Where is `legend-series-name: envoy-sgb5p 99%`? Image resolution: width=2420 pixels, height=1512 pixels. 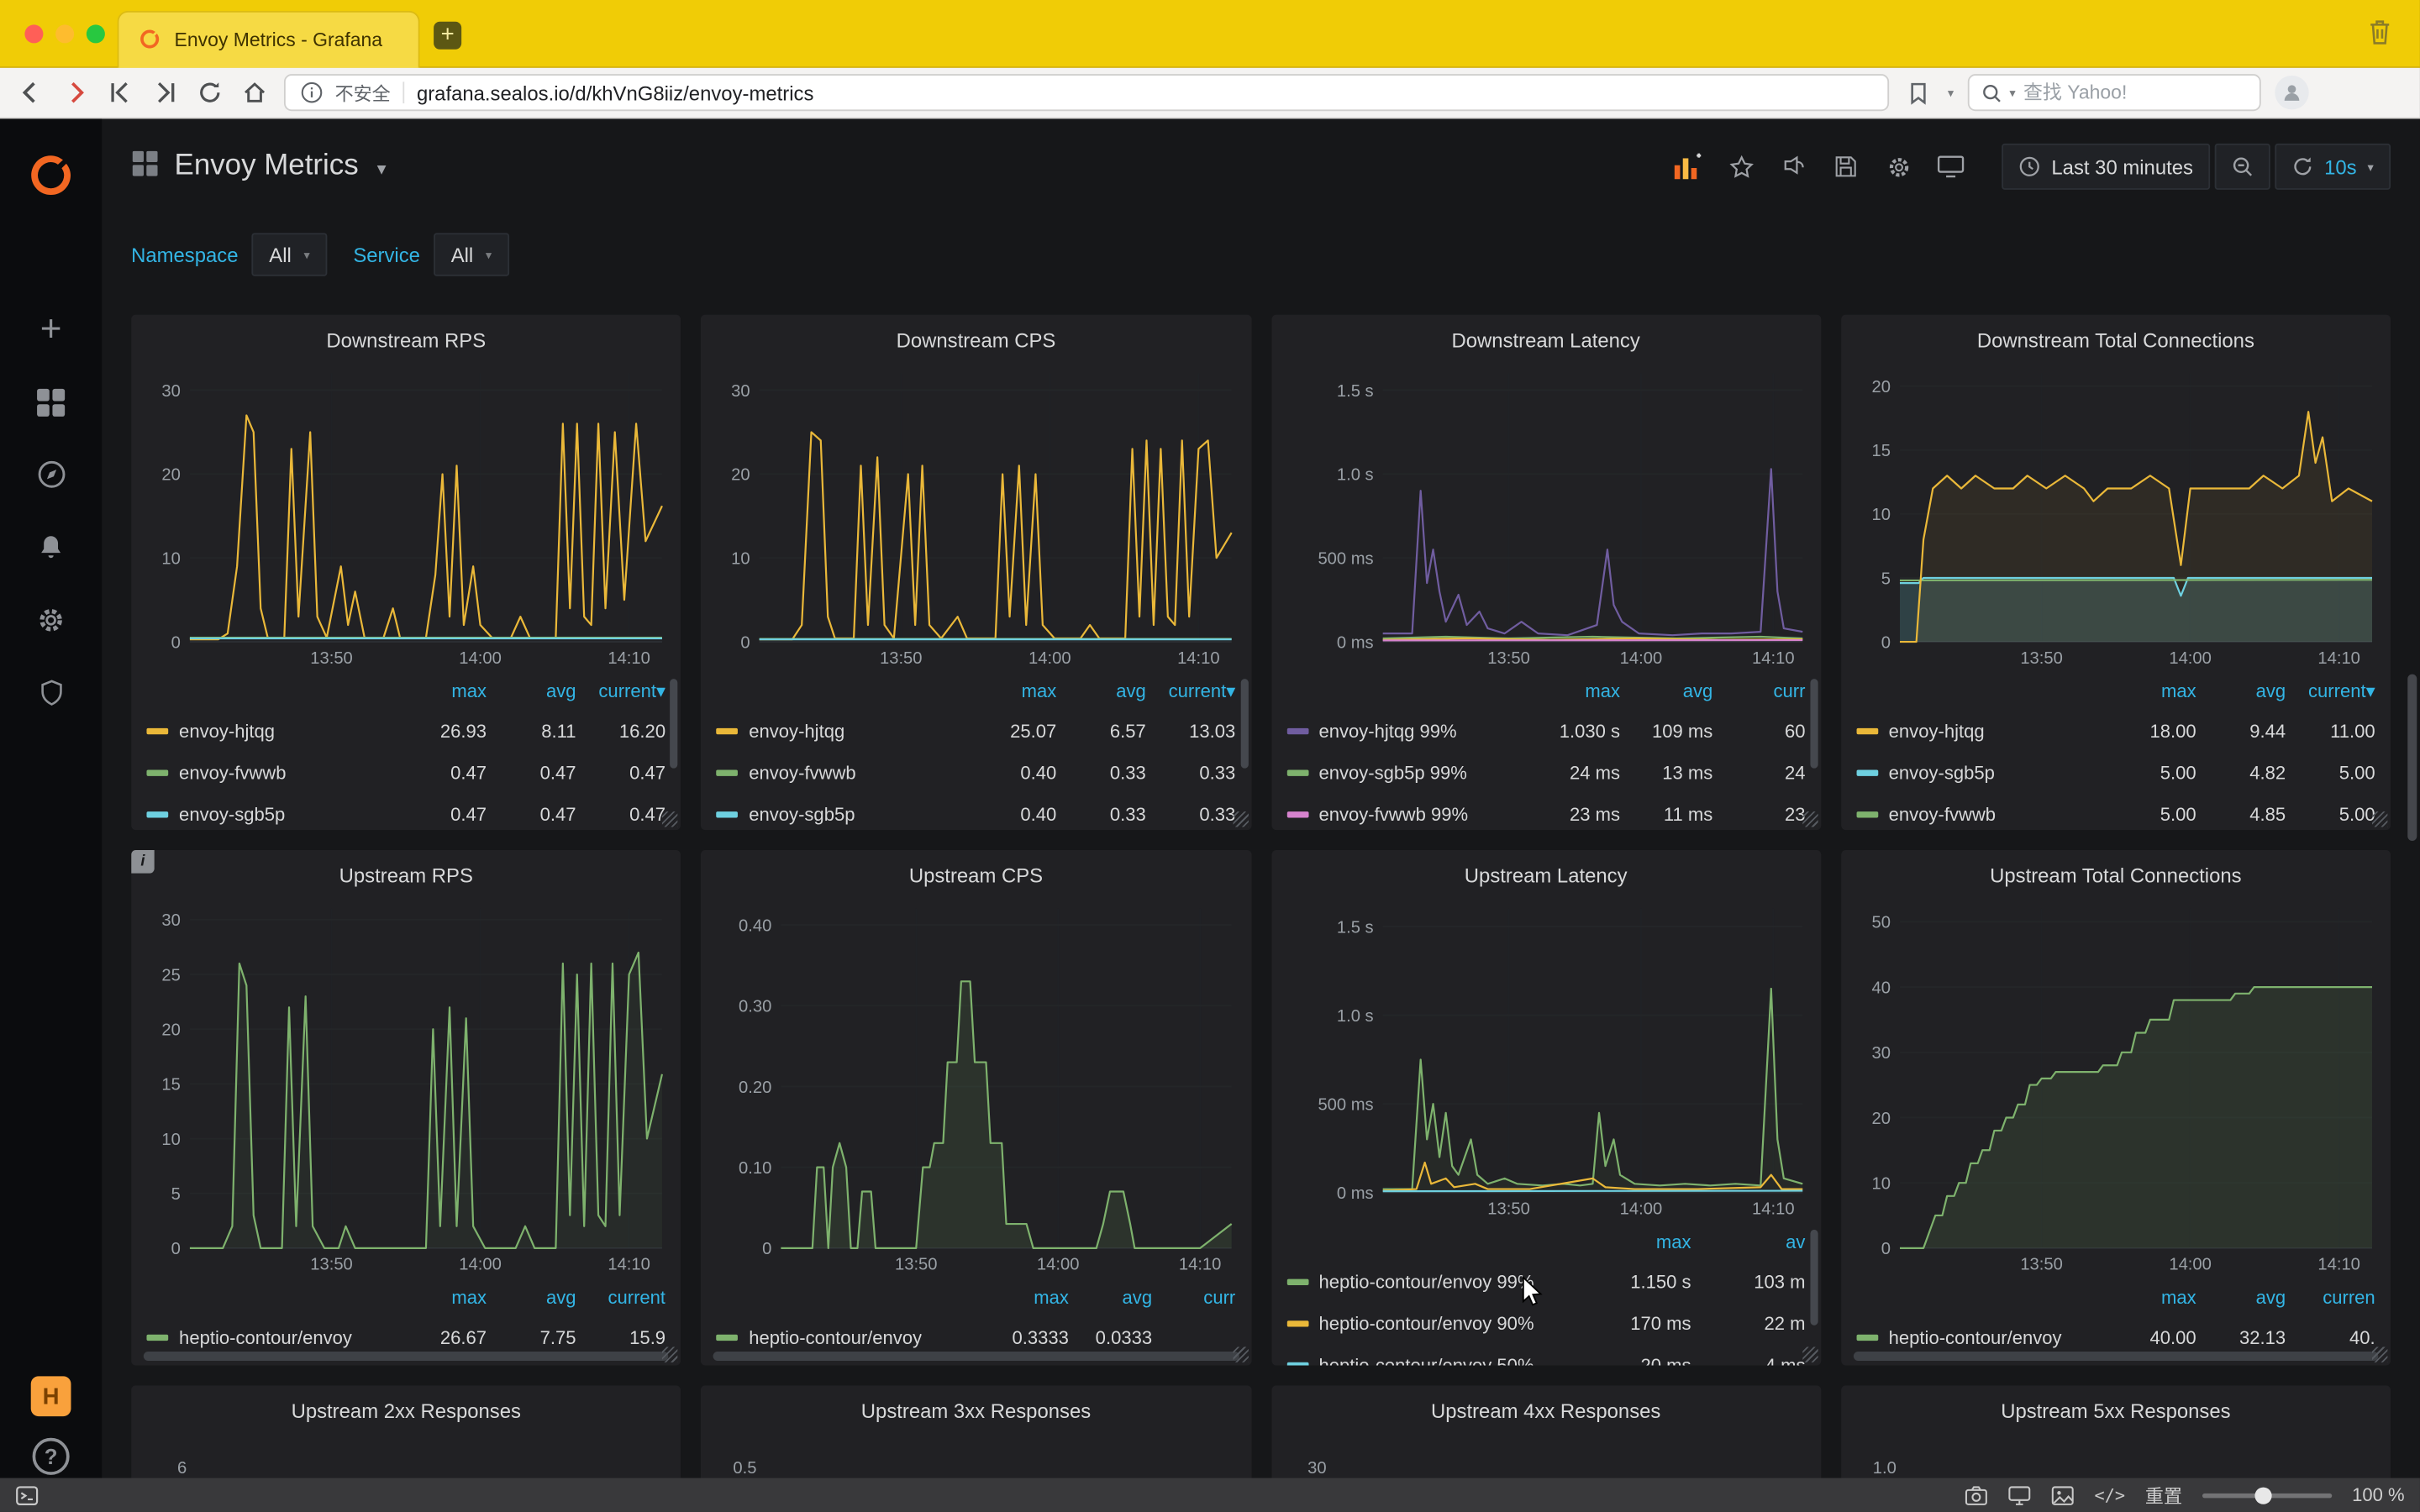 legend-series-name: envoy-sgb5p 99% is located at coordinates (1392, 772).